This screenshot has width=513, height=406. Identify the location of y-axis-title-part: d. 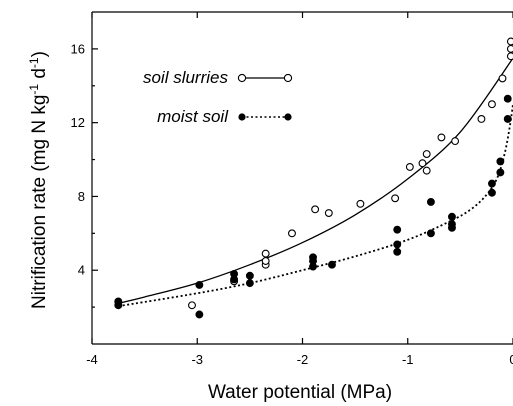
(39, 76).